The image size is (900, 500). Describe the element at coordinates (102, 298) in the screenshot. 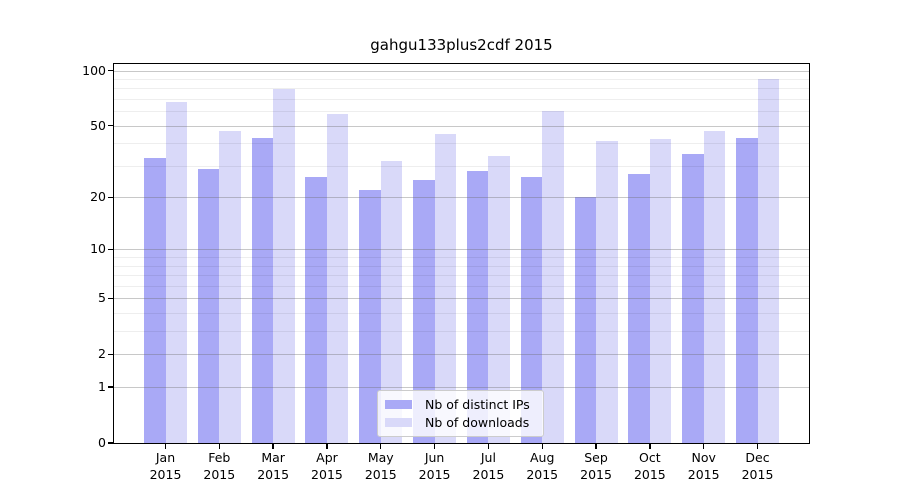

I see `y-tick-label: 5` at that location.